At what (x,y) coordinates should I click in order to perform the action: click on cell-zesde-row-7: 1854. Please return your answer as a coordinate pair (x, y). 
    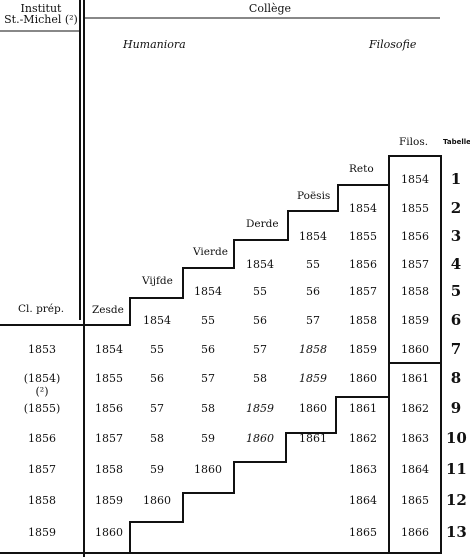
    Looking at the image, I should click on (109, 349).